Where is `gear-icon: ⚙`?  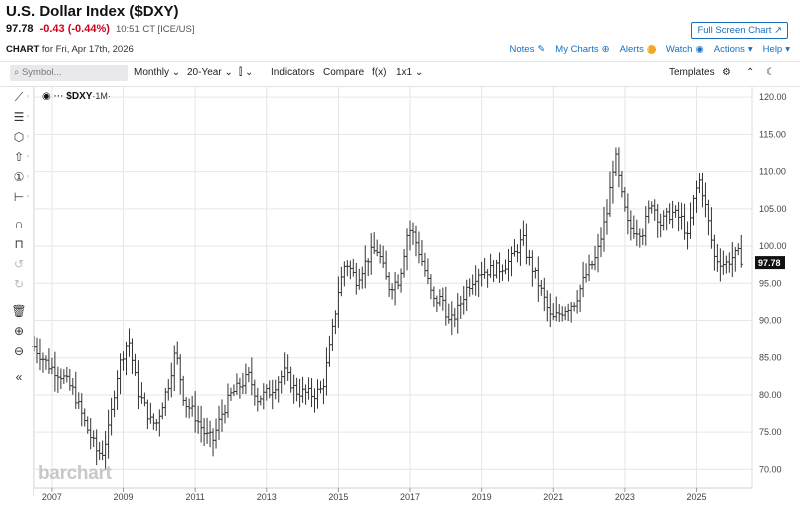
gear-icon: ⚙ is located at coordinates (726, 72).